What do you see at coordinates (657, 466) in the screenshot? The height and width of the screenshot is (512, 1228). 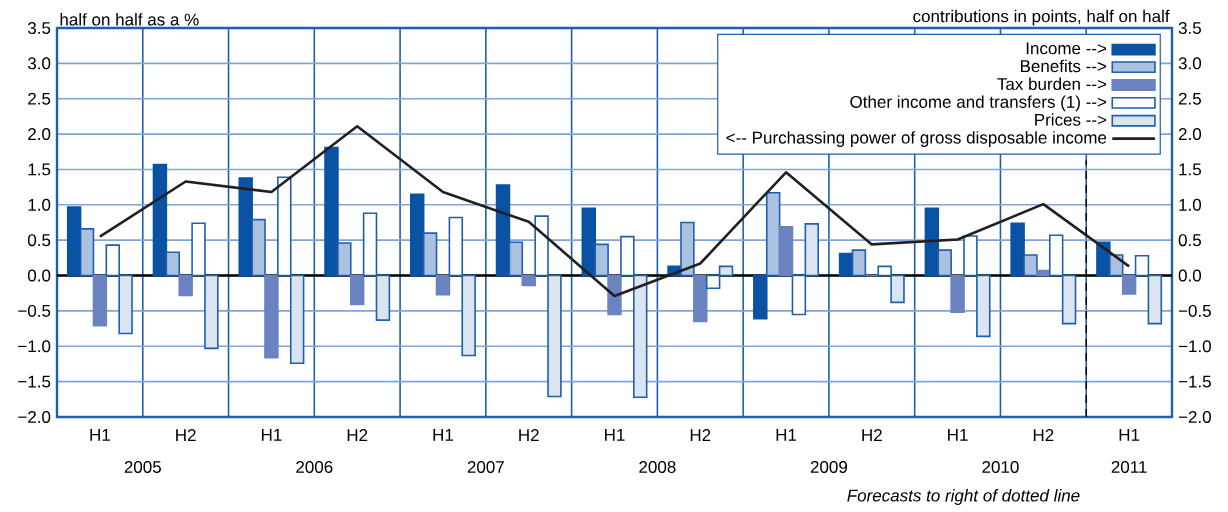 I see `text: 2008` at bounding box center [657, 466].